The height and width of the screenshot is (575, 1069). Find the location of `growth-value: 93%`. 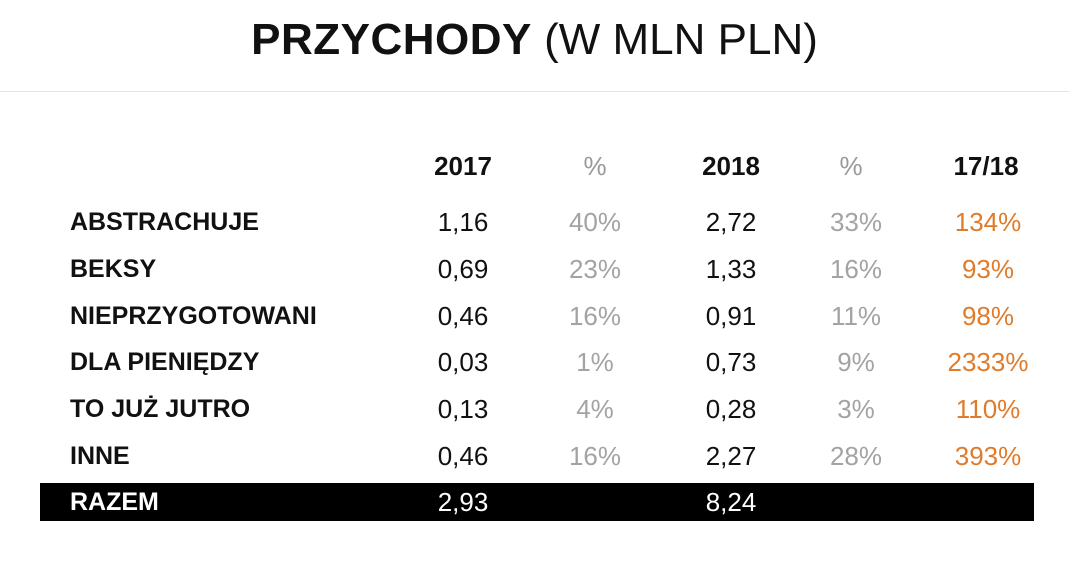

growth-value: 93% is located at coordinates (988, 269).